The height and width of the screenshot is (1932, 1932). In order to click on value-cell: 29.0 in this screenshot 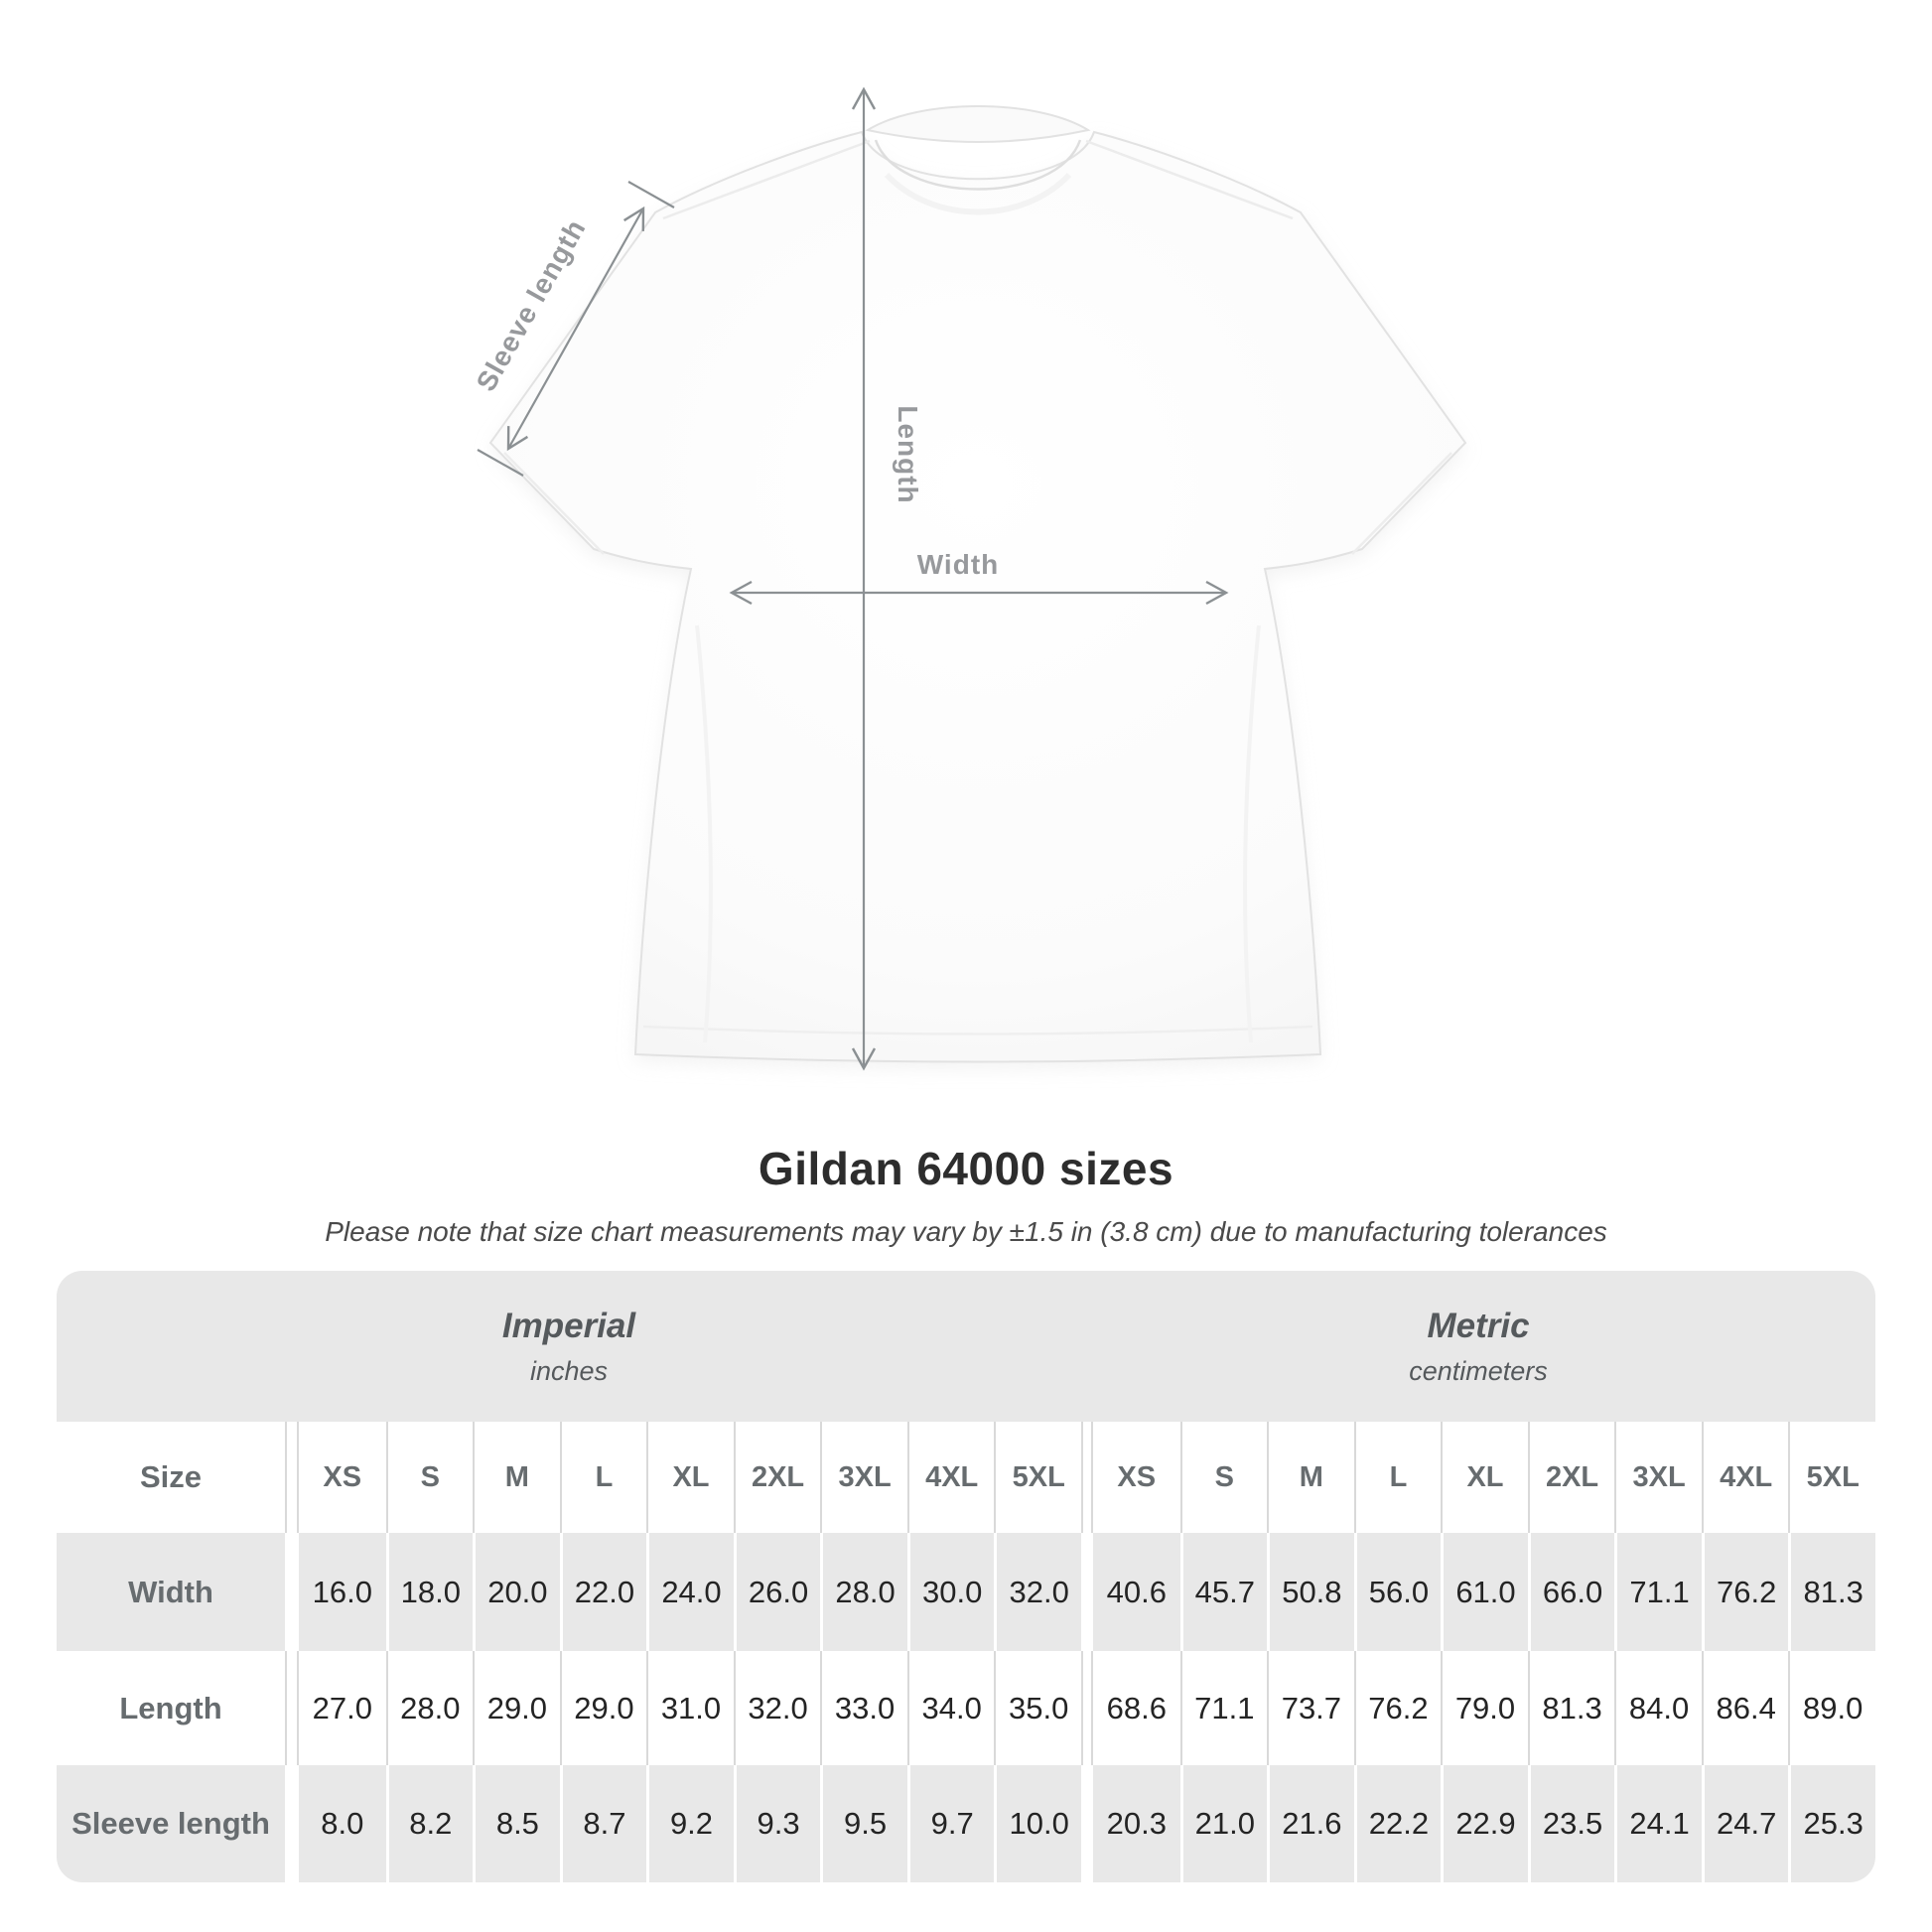, I will do `click(516, 1708)`.